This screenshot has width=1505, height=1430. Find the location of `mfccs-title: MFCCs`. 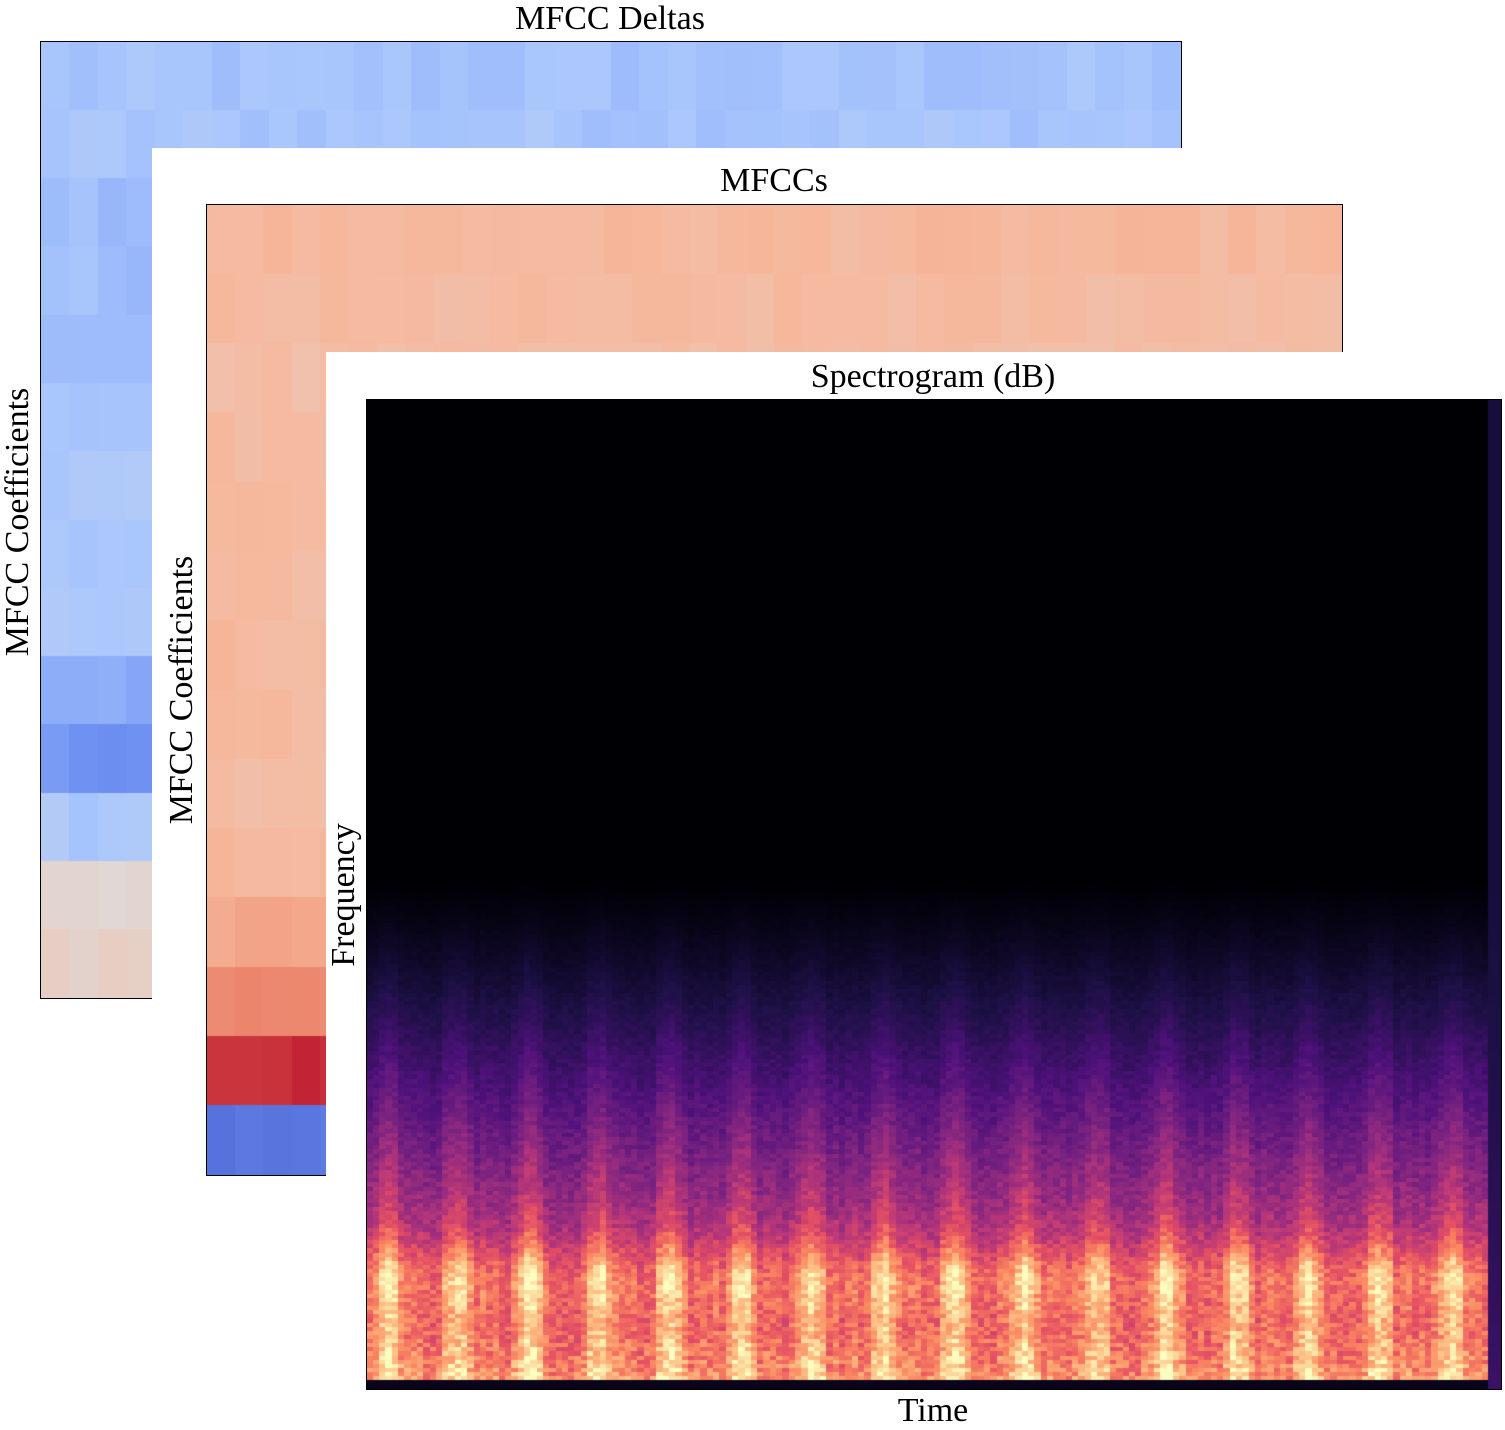

mfccs-title: MFCCs is located at coordinates (774, 180).